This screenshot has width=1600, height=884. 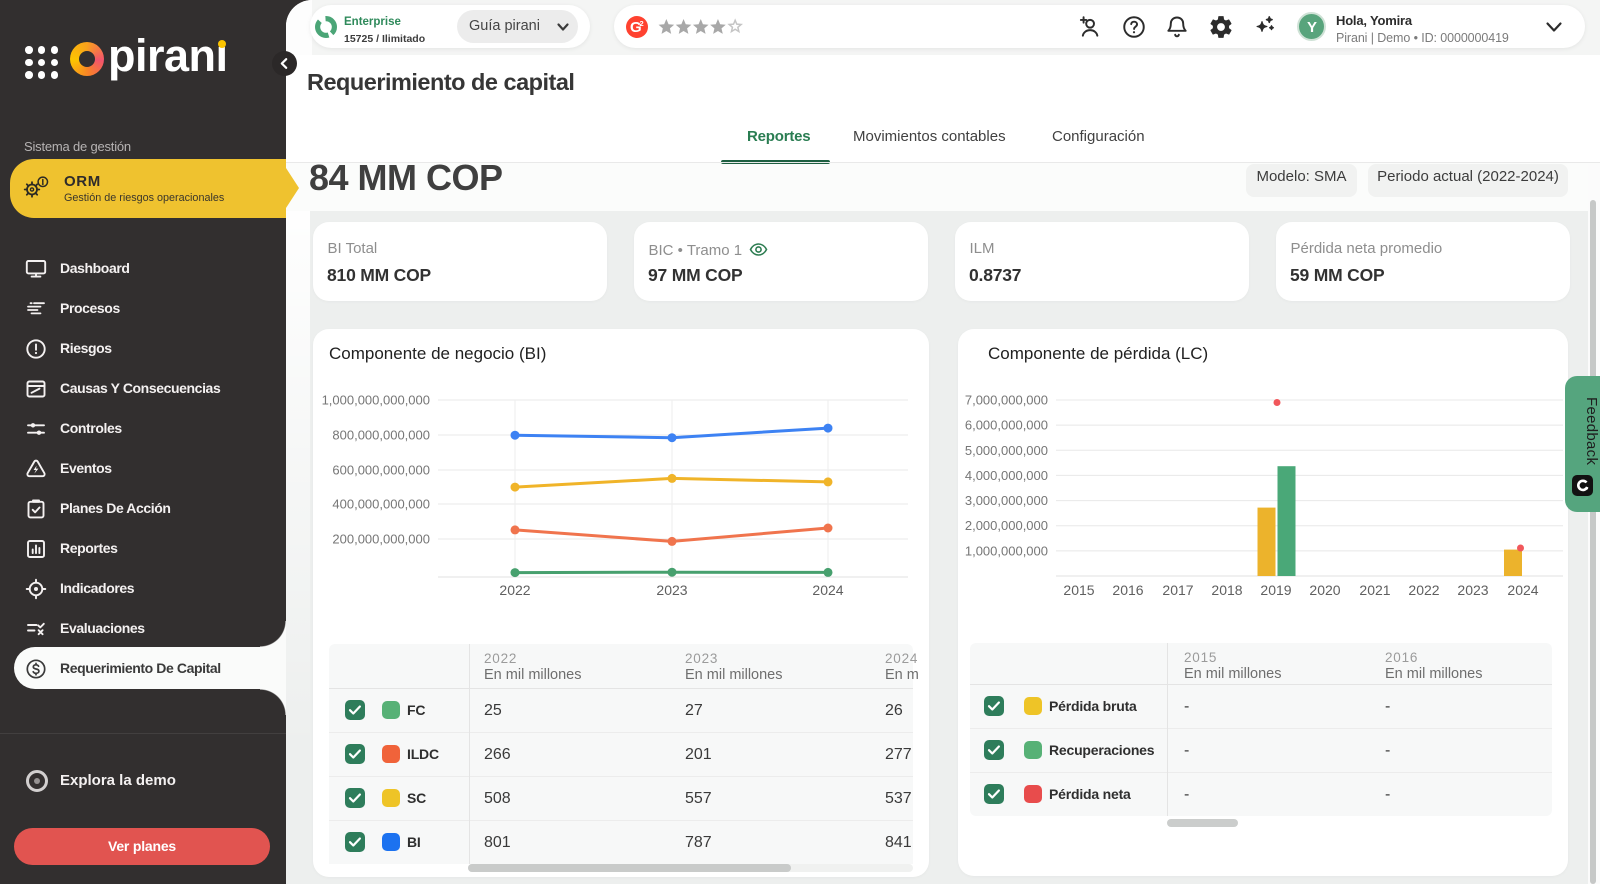 What do you see at coordinates (1006, 450) in the screenshot?
I see `svg-text: 5,000,000,000` at bounding box center [1006, 450].